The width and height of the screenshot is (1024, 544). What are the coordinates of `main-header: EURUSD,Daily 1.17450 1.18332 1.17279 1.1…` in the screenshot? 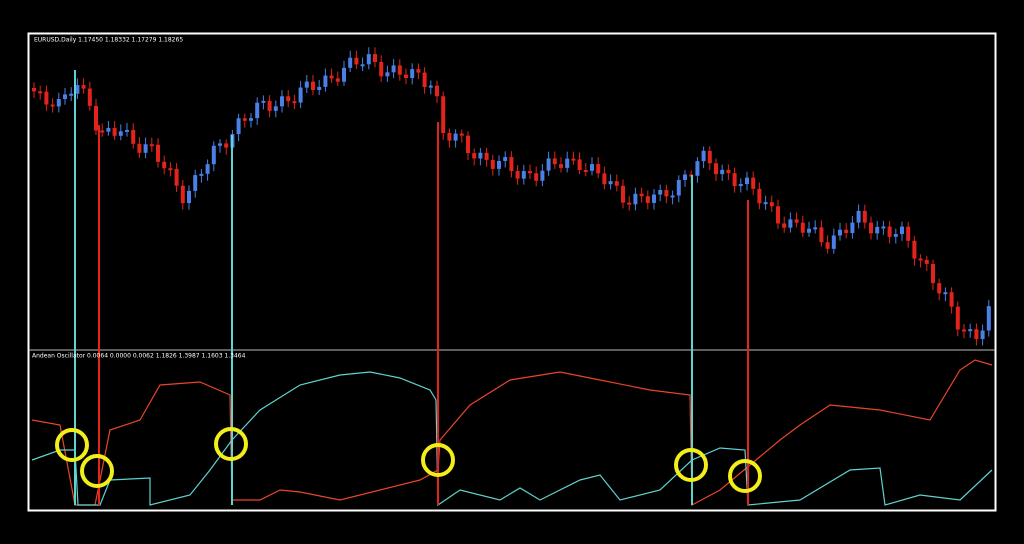 It's located at (108, 40).